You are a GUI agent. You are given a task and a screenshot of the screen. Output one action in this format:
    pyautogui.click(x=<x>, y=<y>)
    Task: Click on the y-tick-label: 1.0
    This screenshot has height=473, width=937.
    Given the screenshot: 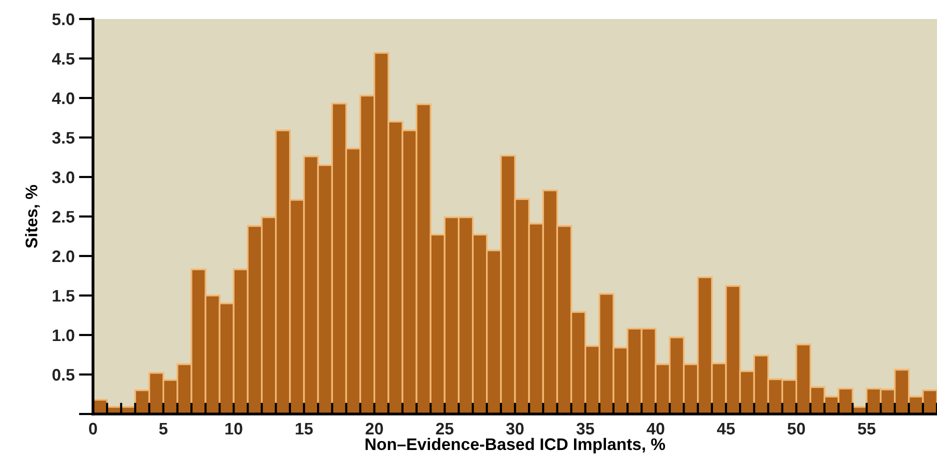 What is the action you would take?
    pyautogui.click(x=63, y=335)
    